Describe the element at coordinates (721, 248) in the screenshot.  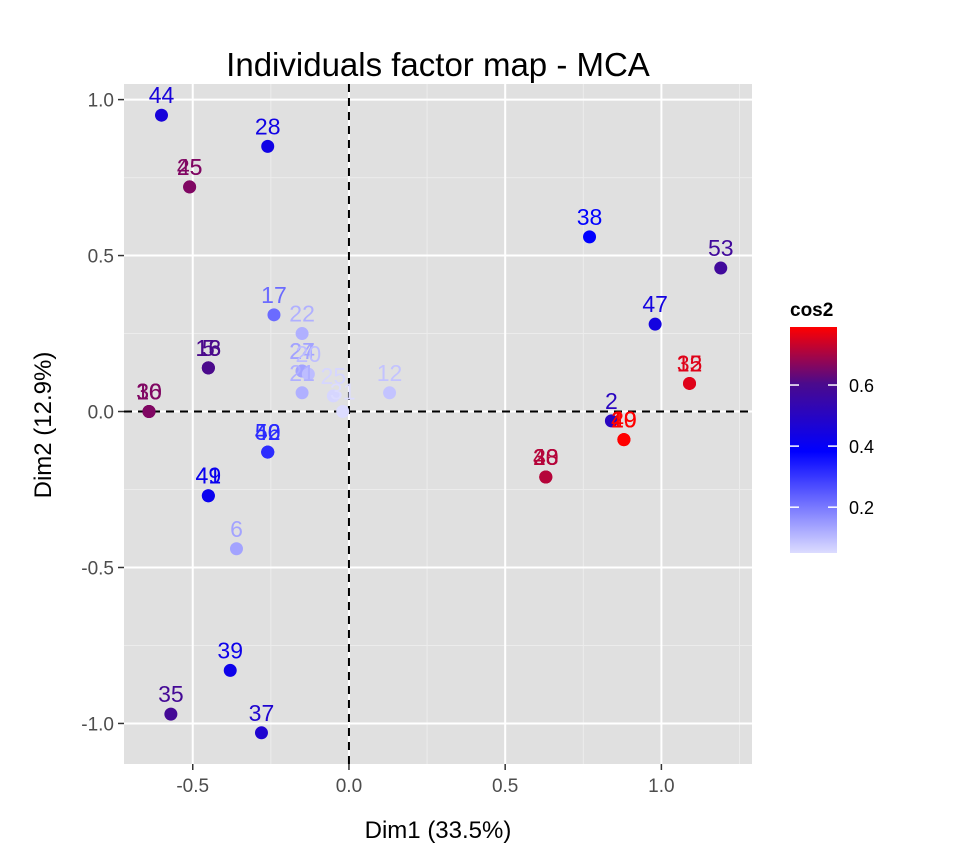
I see `data-point-label: 53` at that location.